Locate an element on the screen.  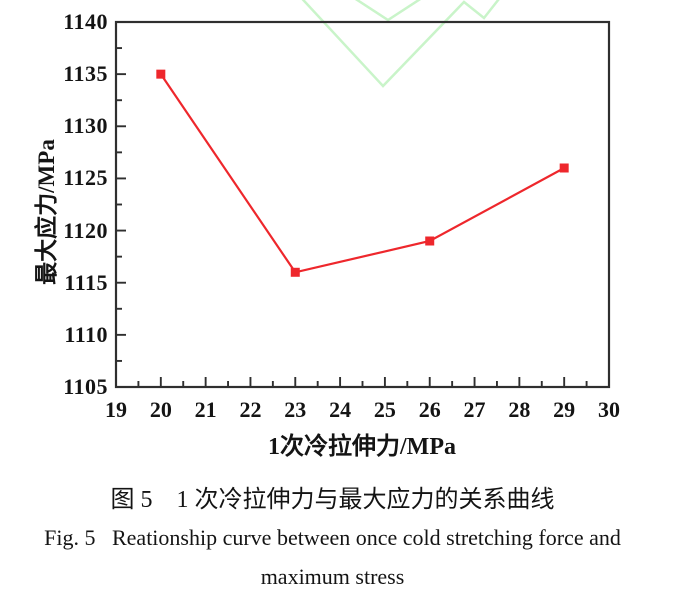
x-tick-label: 25 is located at coordinates (384, 409).